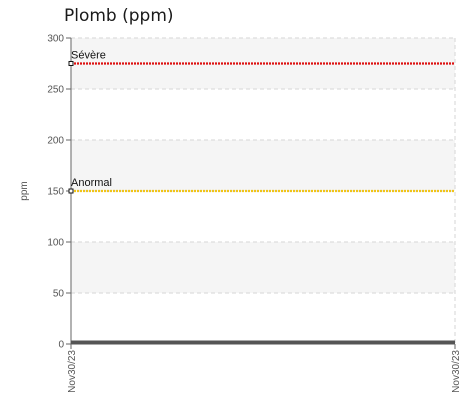 This screenshot has height=413, width=474. What do you see at coordinates (55, 90) in the screenshot?
I see `y-tick-label: 250` at bounding box center [55, 90].